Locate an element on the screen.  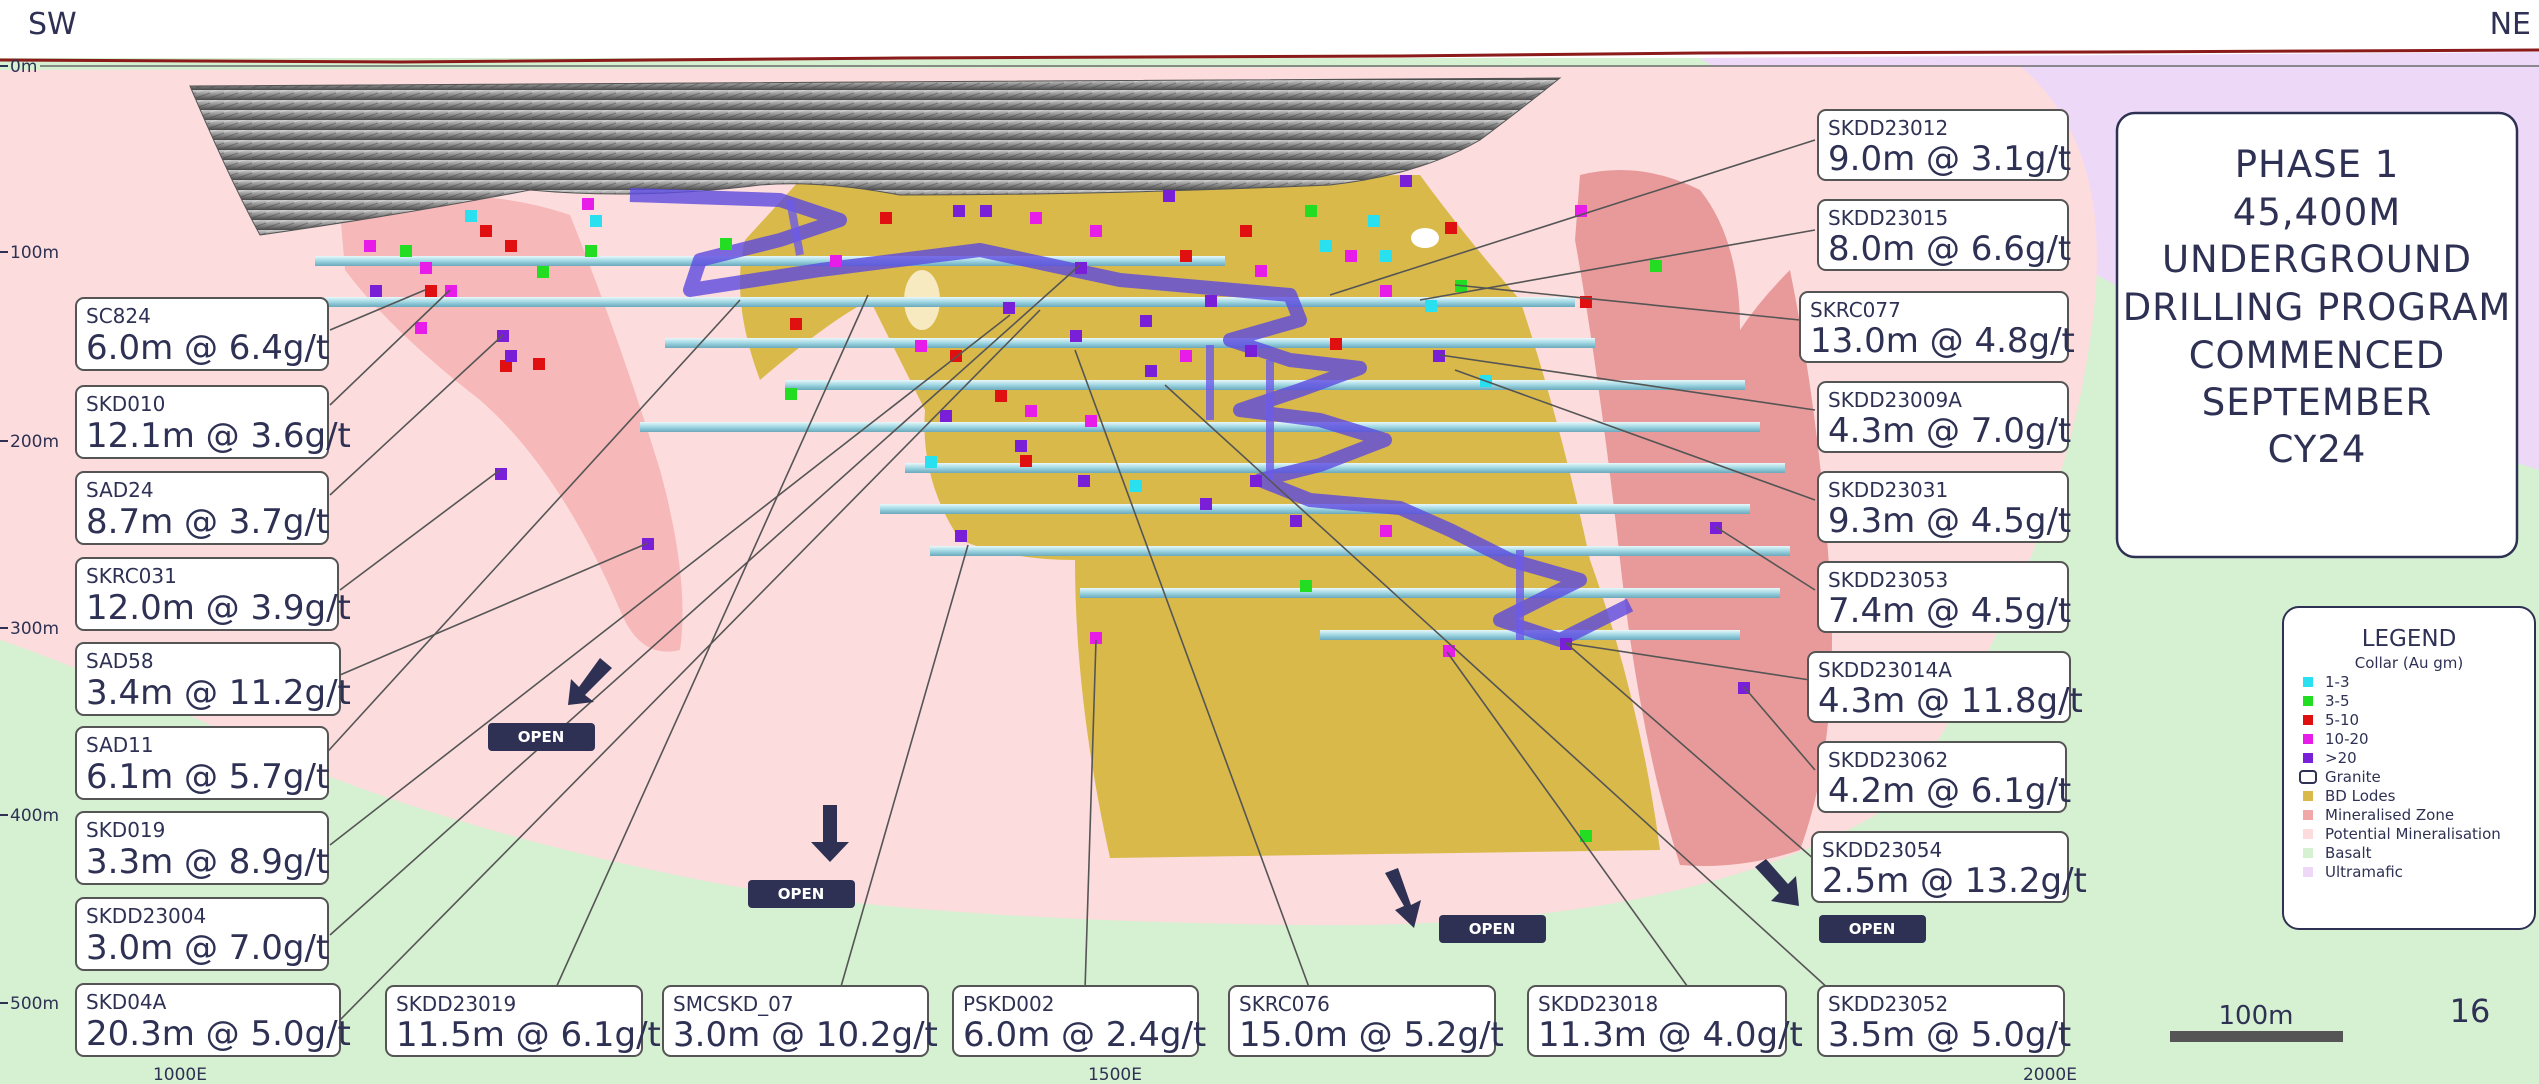
open-indicators: OPEN OPEN OPEN OPEN is located at coordinates (1207, 800).